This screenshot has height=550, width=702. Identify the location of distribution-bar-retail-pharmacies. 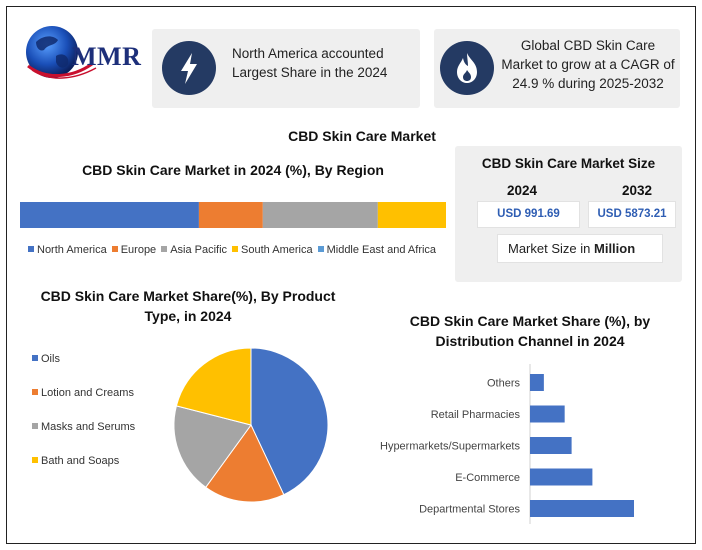
(547, 414).